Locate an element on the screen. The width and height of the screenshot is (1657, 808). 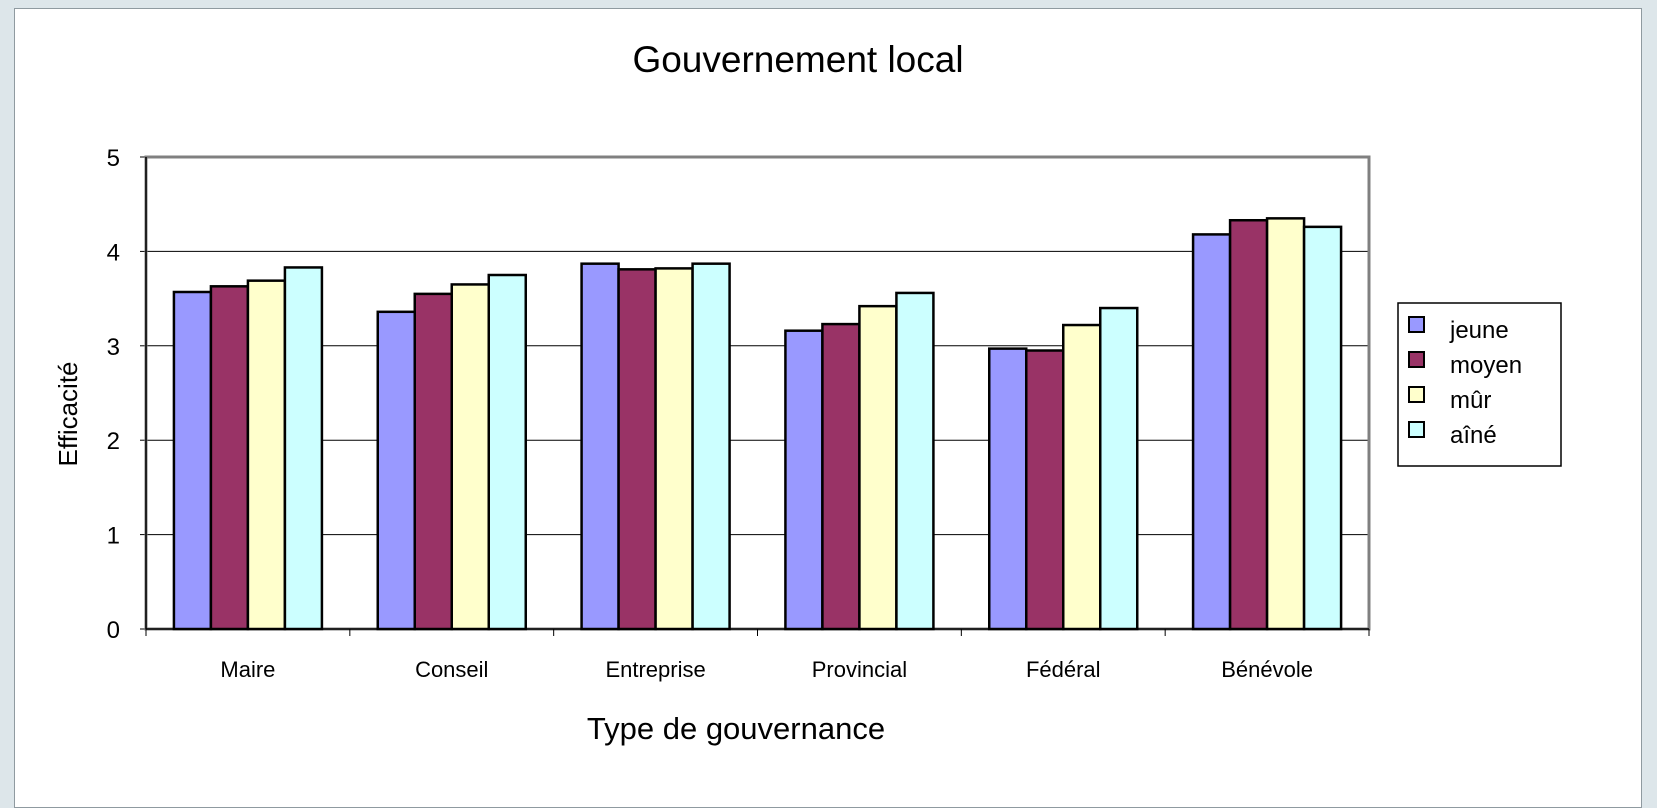
legend-label-mûr: mûr is located at coordinates (1470, 400).